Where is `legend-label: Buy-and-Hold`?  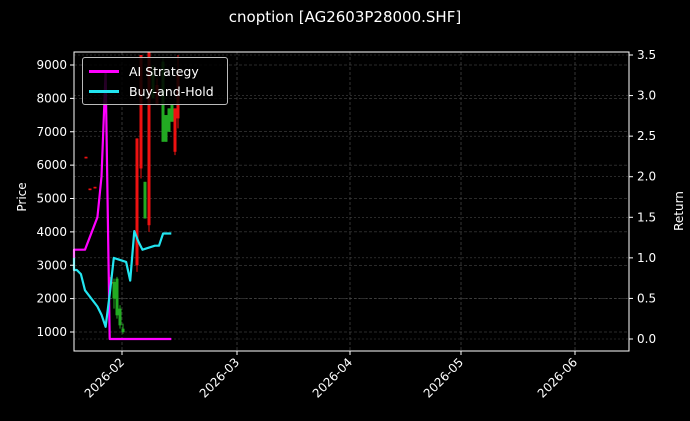 legend-label: Buy-and-Hold is located at coordinates (171, 91).